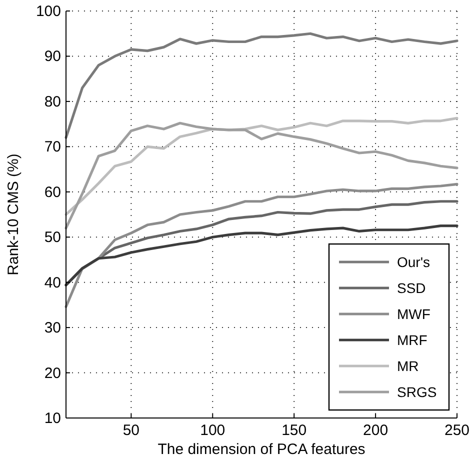  Describe the element at coordinates (13, 215) in the screenshot. I see `y-axis-title: Rank-10 CMS (%)` at that location.